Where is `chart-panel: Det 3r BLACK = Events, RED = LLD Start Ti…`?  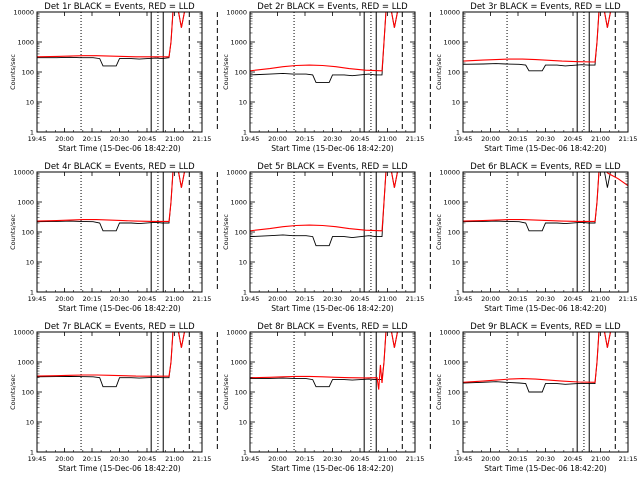 chart-panel: Det 3r BLACK = Events, RED = LLD Start Ti… is located at coordinates (536, 77).